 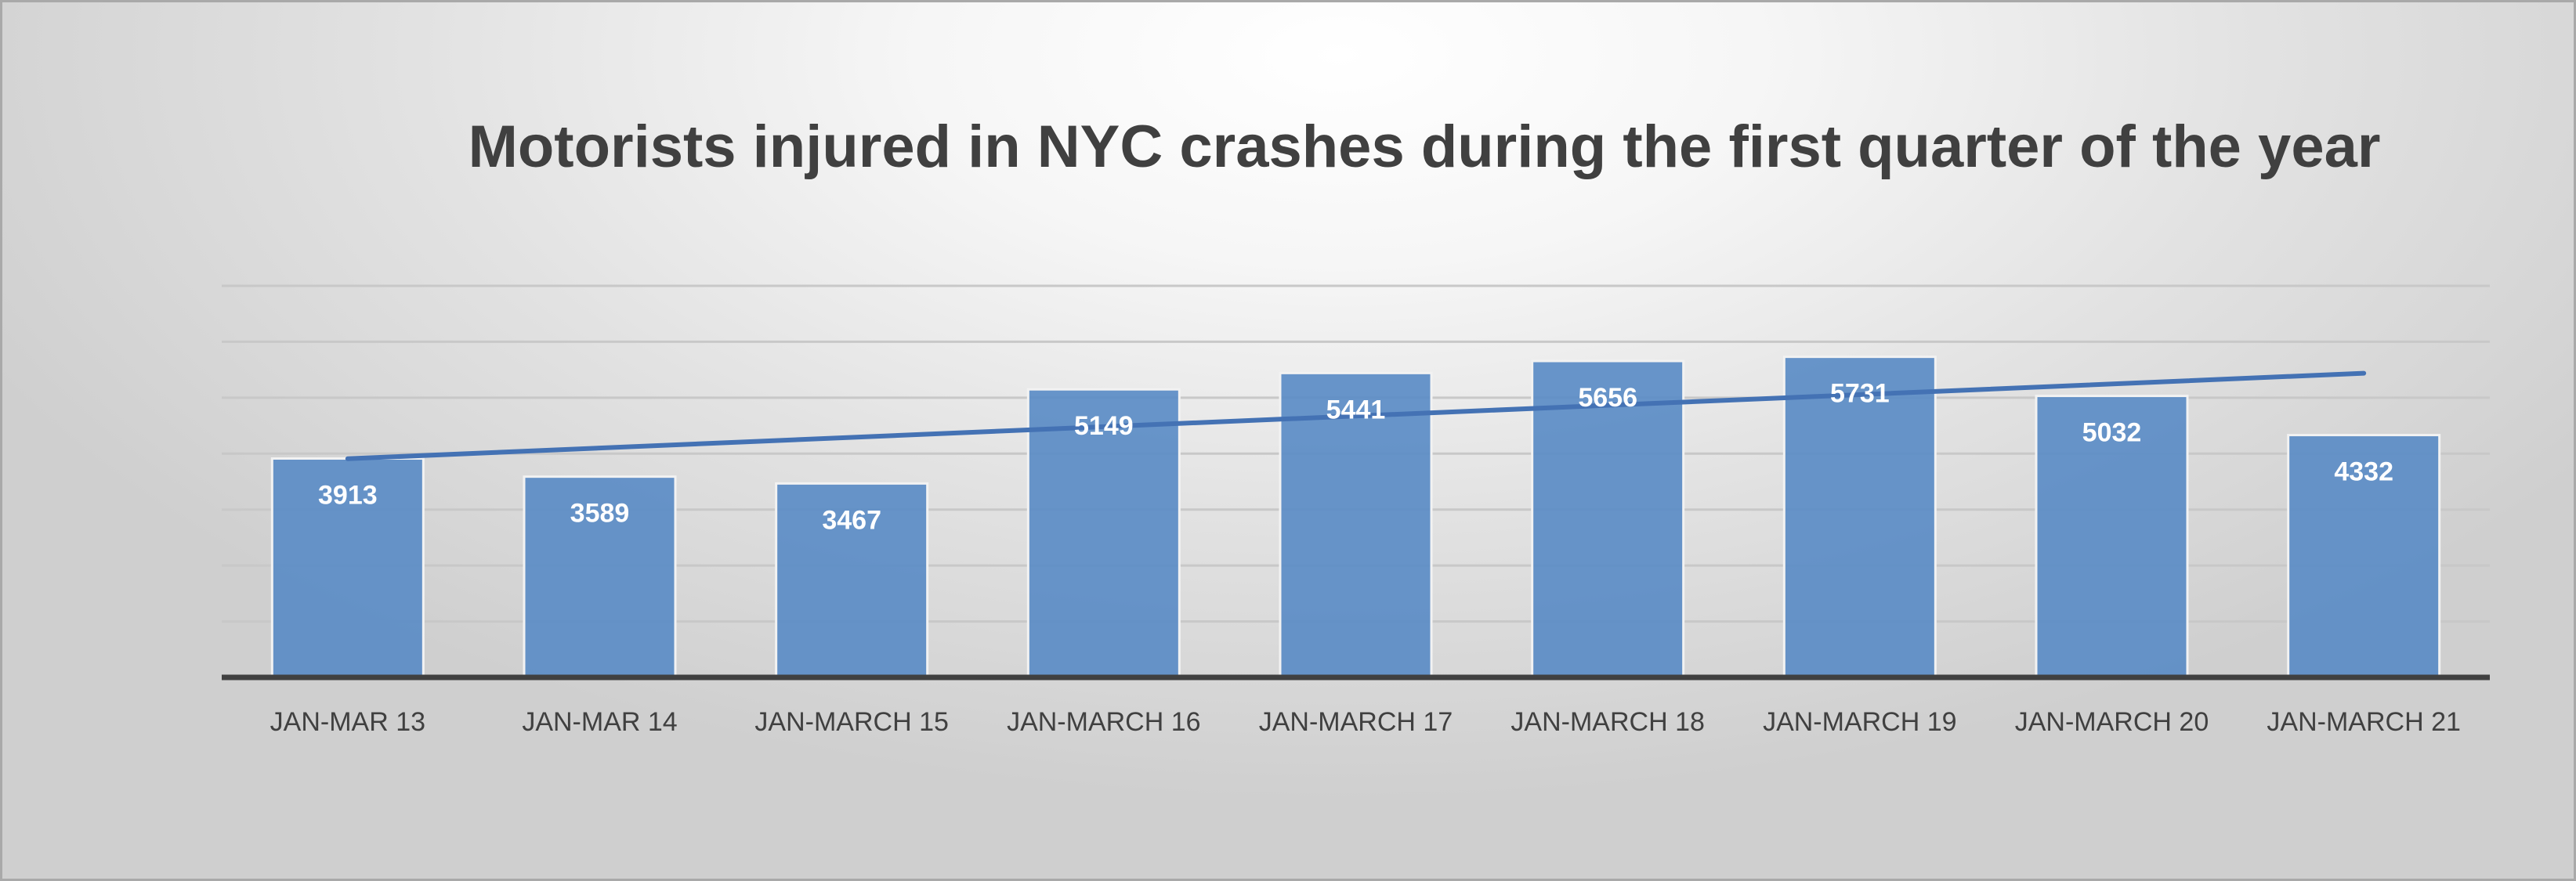 What do you see at coordinates (599, 722) in the screenshot?
I see `x-tick-label: JAN-MAR 14` at bounding box center [599, 722].